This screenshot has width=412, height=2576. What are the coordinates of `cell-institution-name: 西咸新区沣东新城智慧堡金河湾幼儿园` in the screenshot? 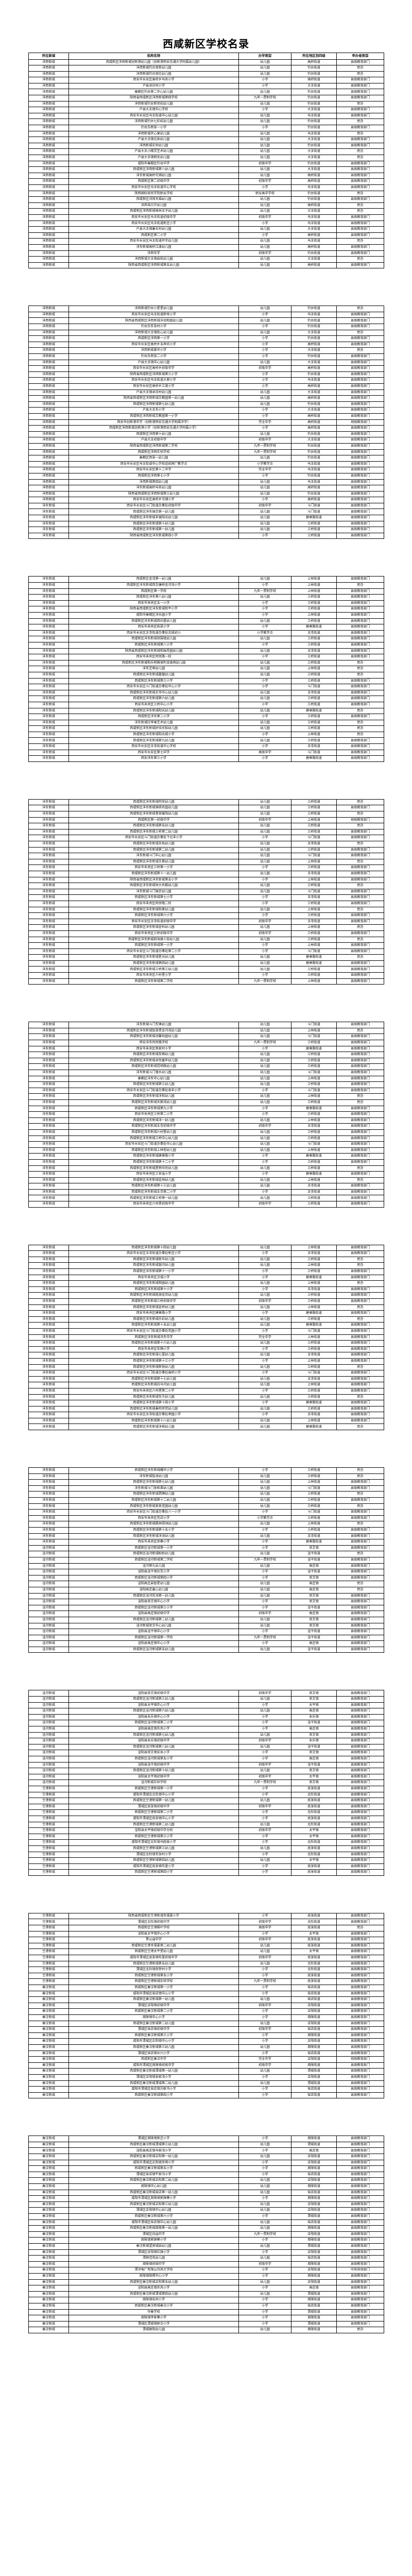 It's located at (153, 1031).